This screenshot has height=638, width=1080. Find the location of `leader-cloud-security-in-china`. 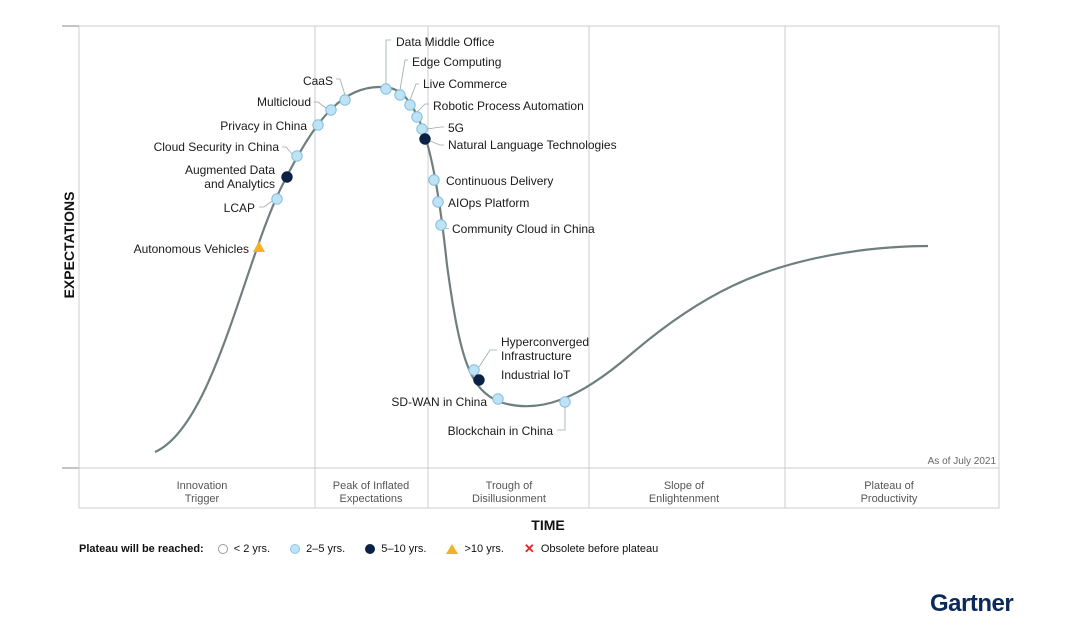

leader-cloud-security-in-china is located at coordinates (287, 150).